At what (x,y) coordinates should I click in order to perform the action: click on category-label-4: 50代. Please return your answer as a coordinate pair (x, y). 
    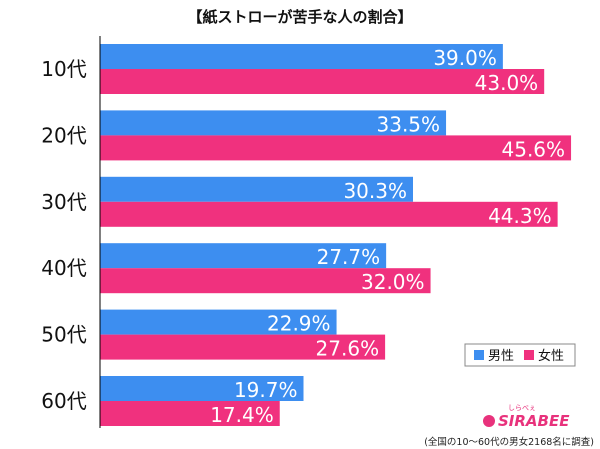
    Looking at the image, I should click on (63, 335).